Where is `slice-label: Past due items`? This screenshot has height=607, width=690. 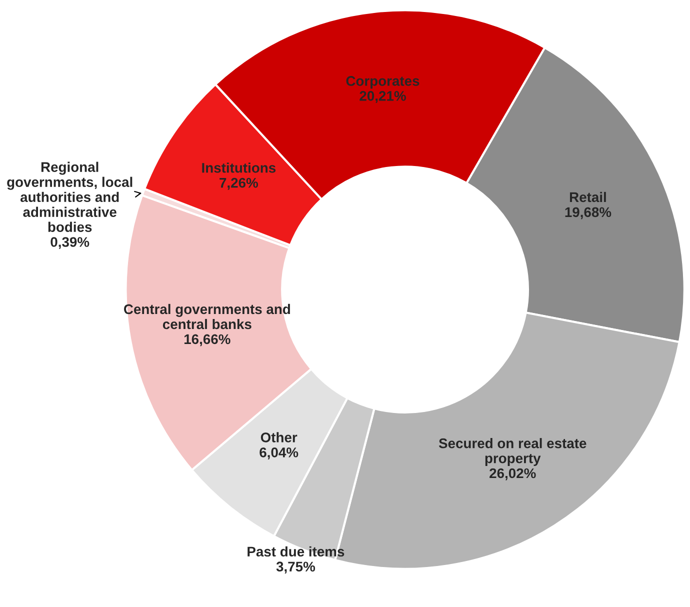
slice-label: Past due items is located at coordinates (296, 551).